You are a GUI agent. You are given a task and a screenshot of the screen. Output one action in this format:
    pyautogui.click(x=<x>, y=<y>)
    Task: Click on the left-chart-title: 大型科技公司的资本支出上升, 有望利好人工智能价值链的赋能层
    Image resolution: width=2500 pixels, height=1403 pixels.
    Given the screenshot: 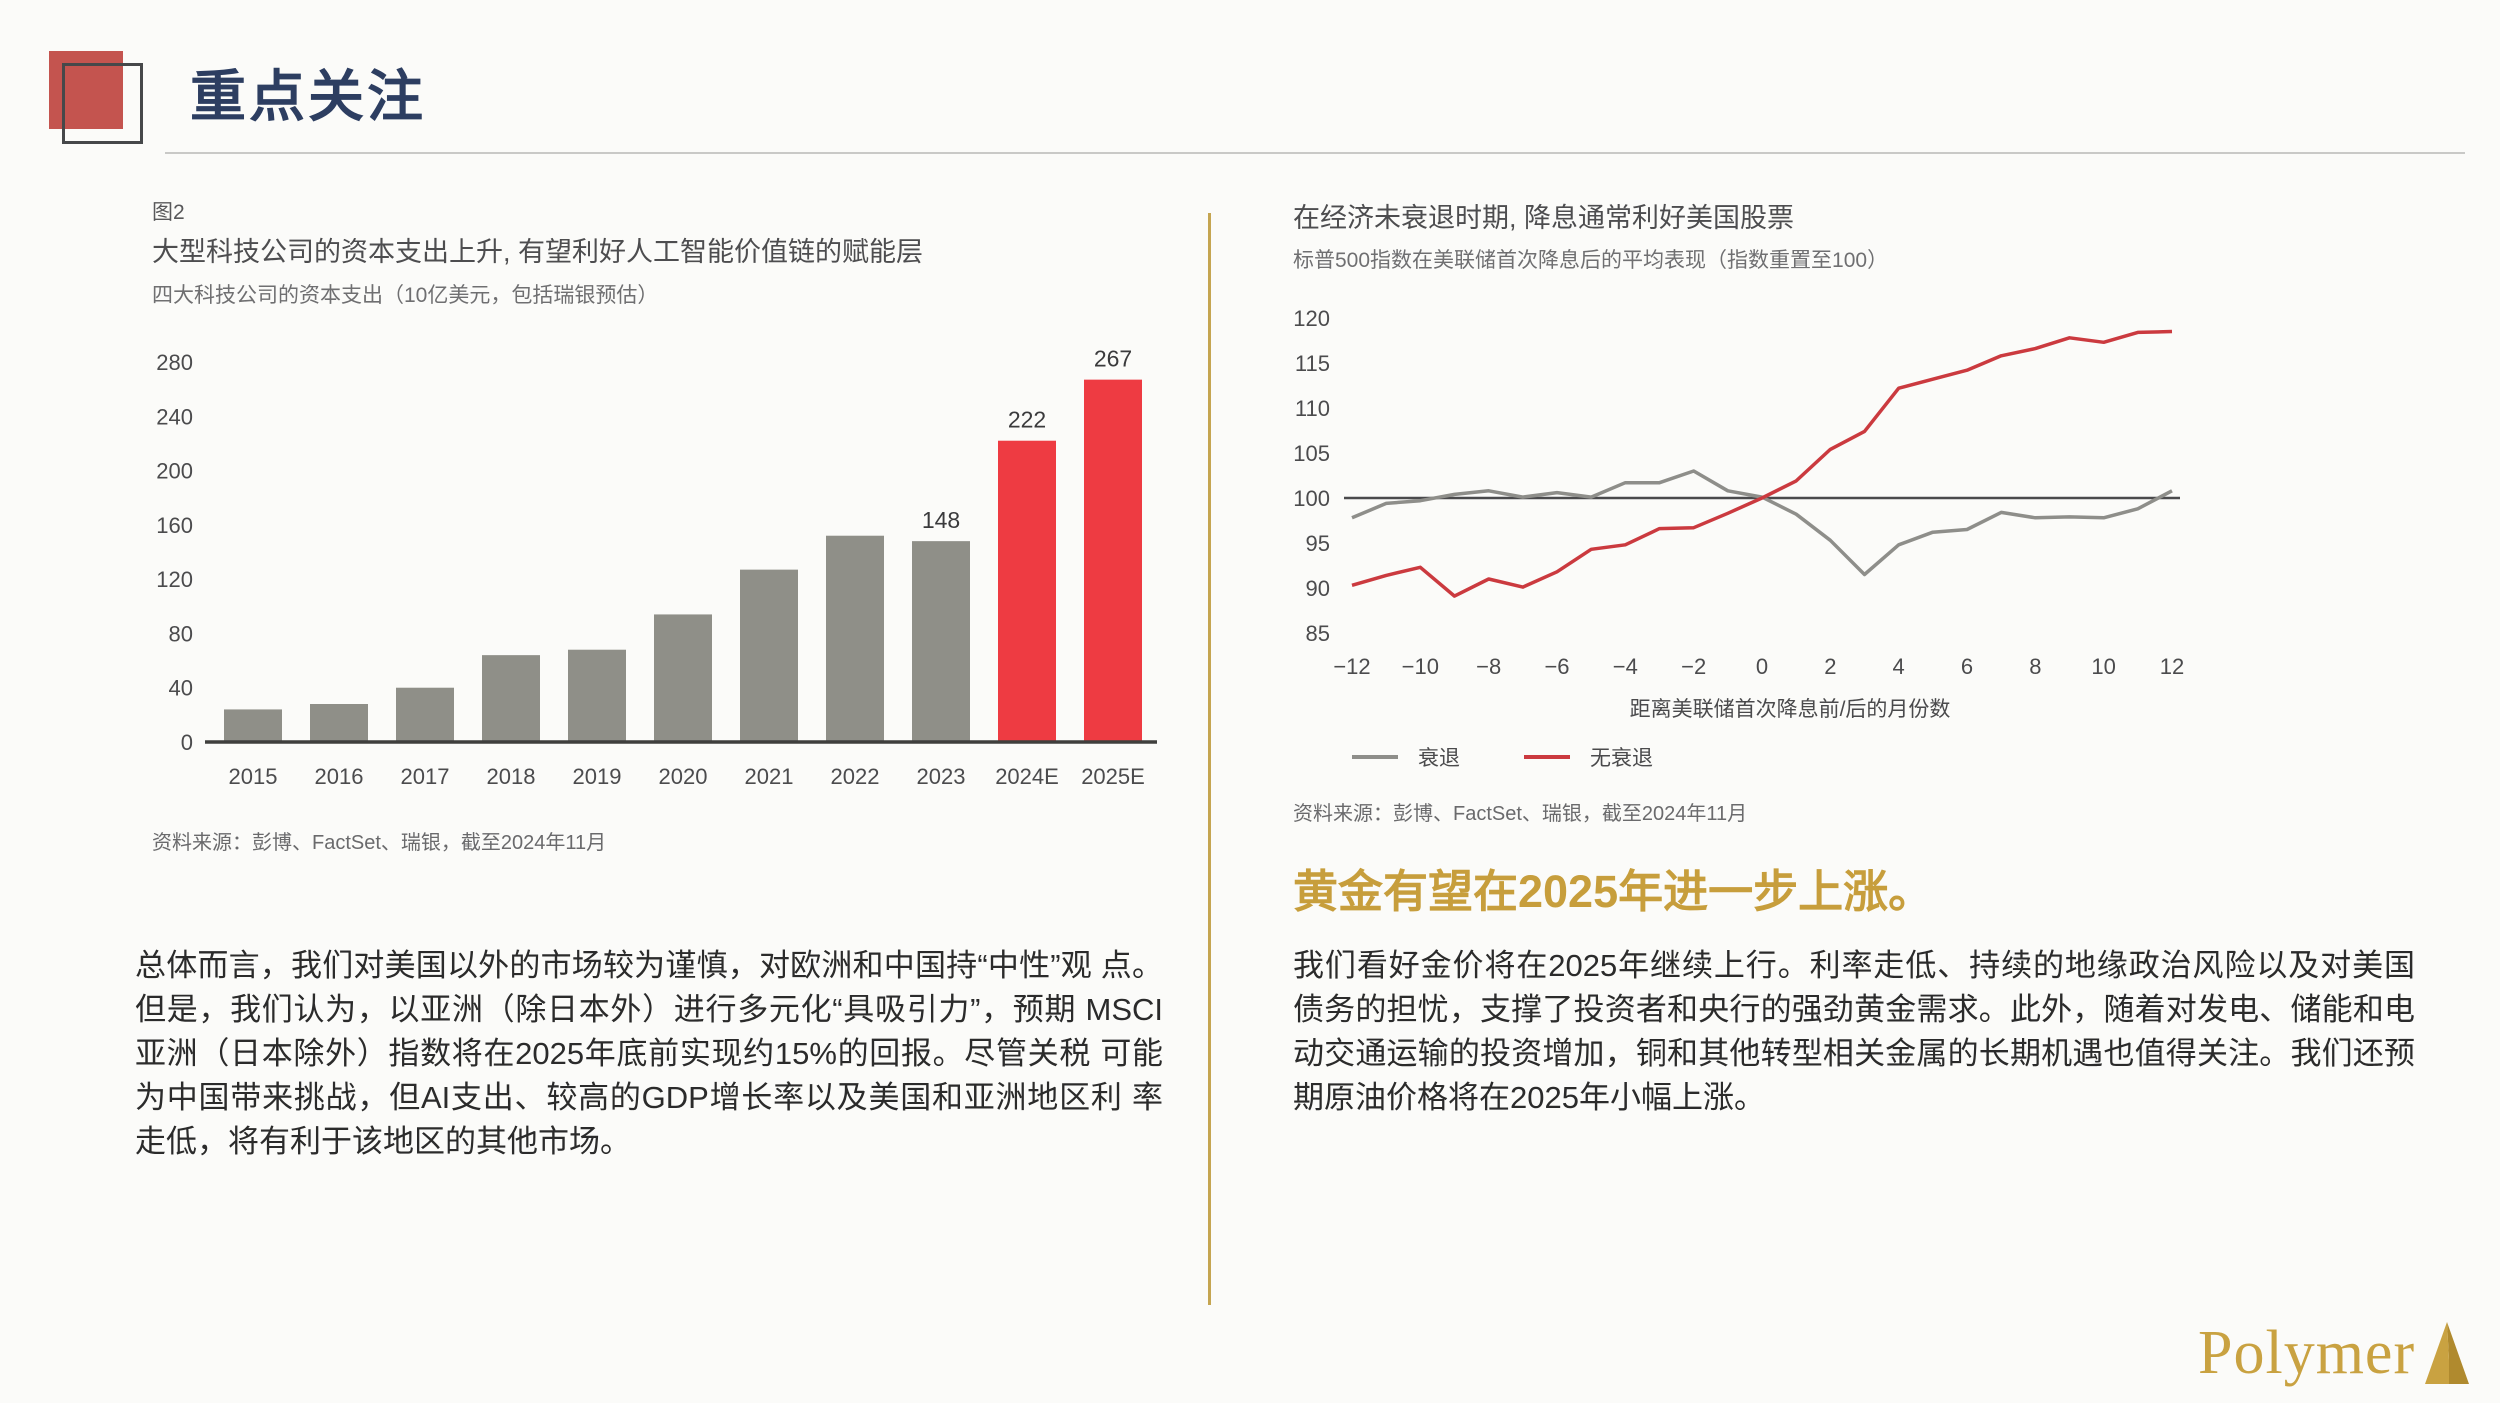 What is the action you would take?
    pyautogui.click(x=538, y=252)
    